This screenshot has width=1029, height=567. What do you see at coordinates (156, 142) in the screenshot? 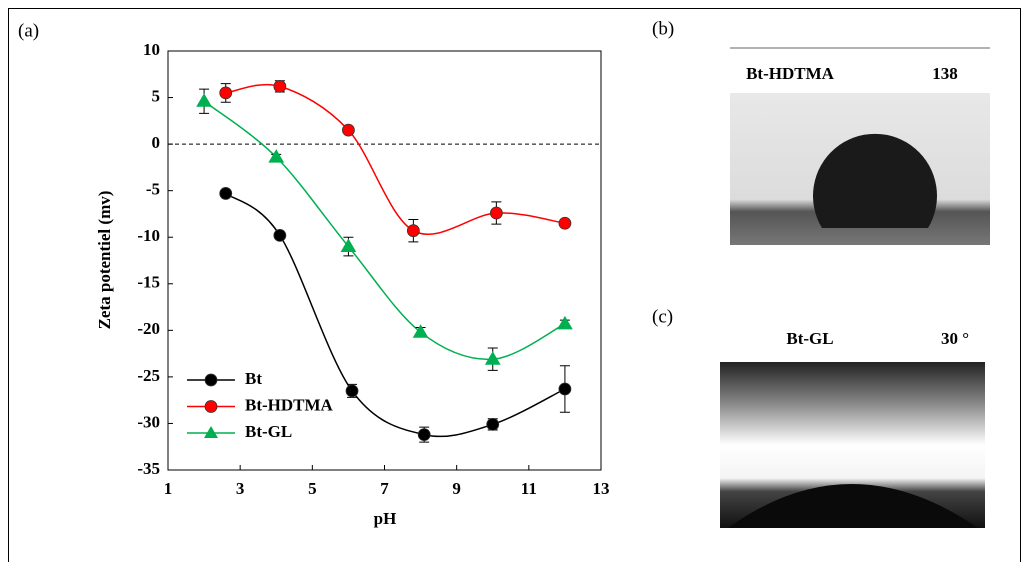
I see `y-tick-label: 0` at bounding box center [156, 142].